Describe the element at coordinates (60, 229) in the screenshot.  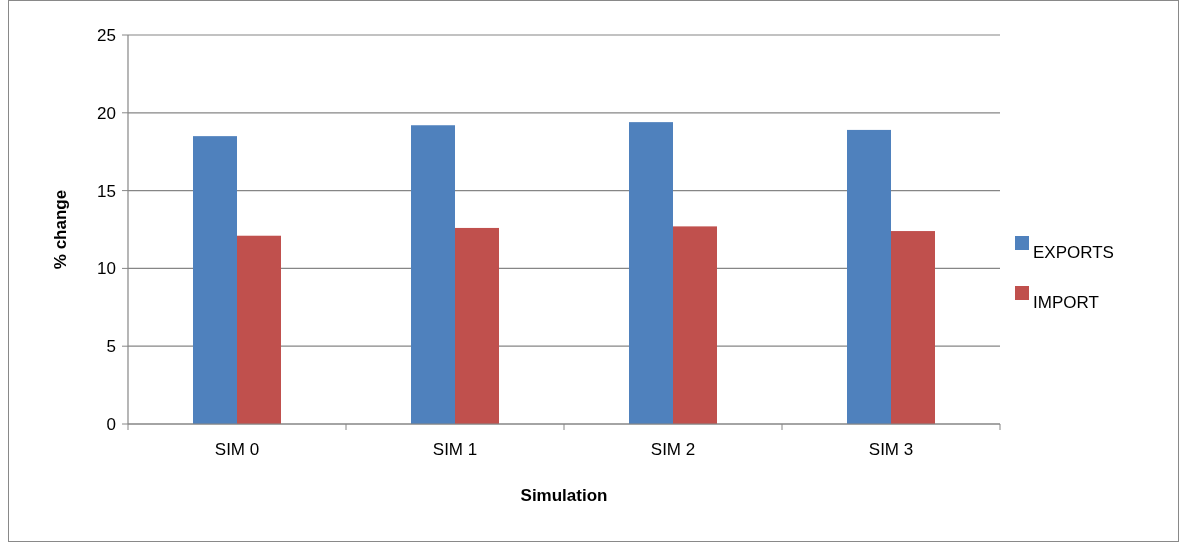
I see `y-axis-title: % change` at that location.